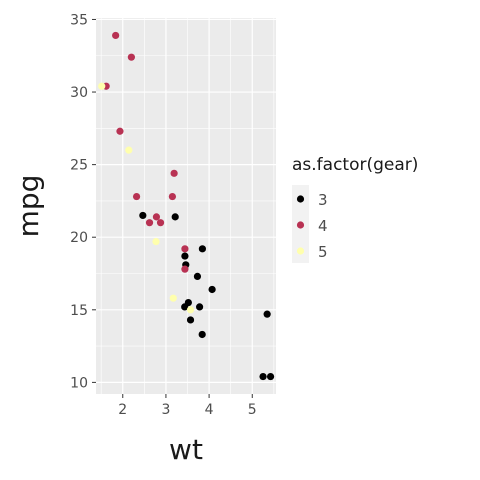  Describe the element at coordinates (355, 165) in the screenshot. I see `legend-title: as.factor(gear)` at that location.